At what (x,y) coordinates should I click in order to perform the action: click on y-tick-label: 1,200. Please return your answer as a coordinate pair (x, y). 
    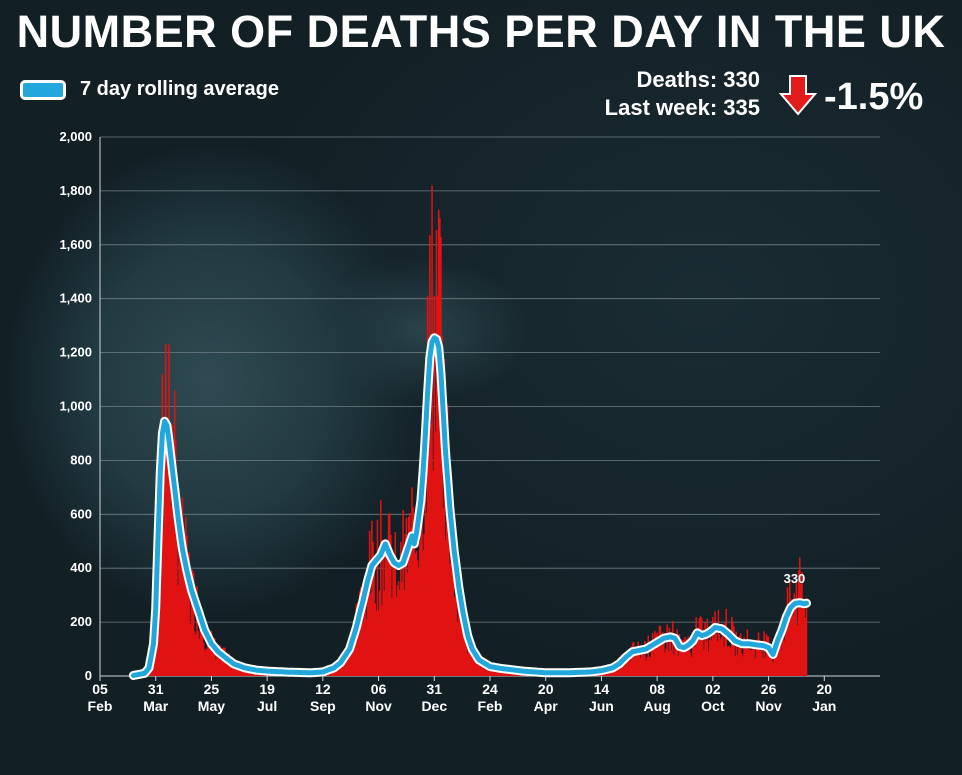
    Looking at the image, I should click on (75, 352).